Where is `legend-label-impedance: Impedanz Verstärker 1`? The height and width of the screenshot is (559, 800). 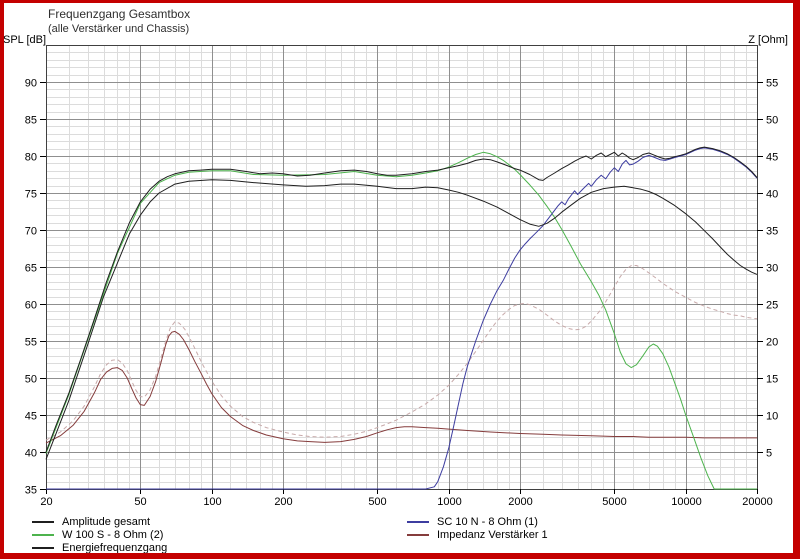 legend-label-impedance: Impedanz Verstärker 1 is located at coordinates (492, 534).